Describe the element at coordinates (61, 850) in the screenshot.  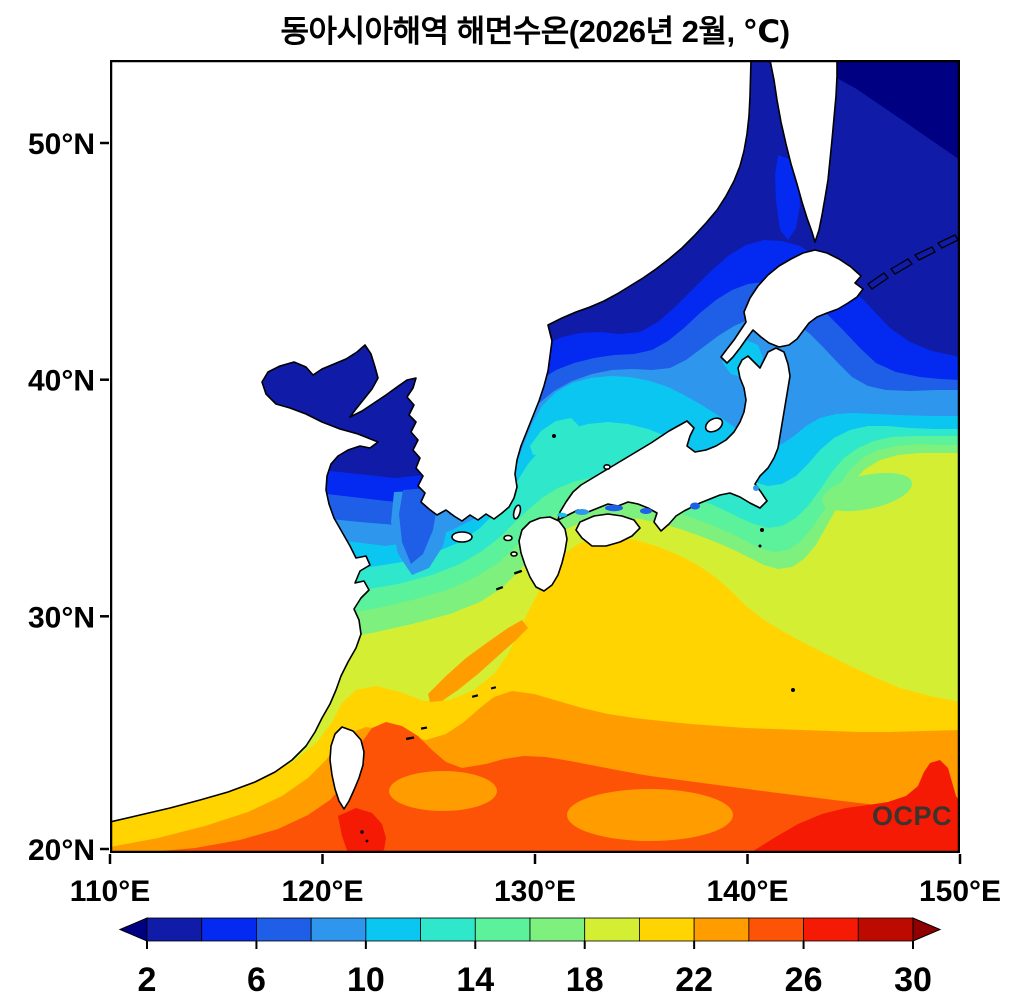
I see `y-axis-label: 20°N` at that location.